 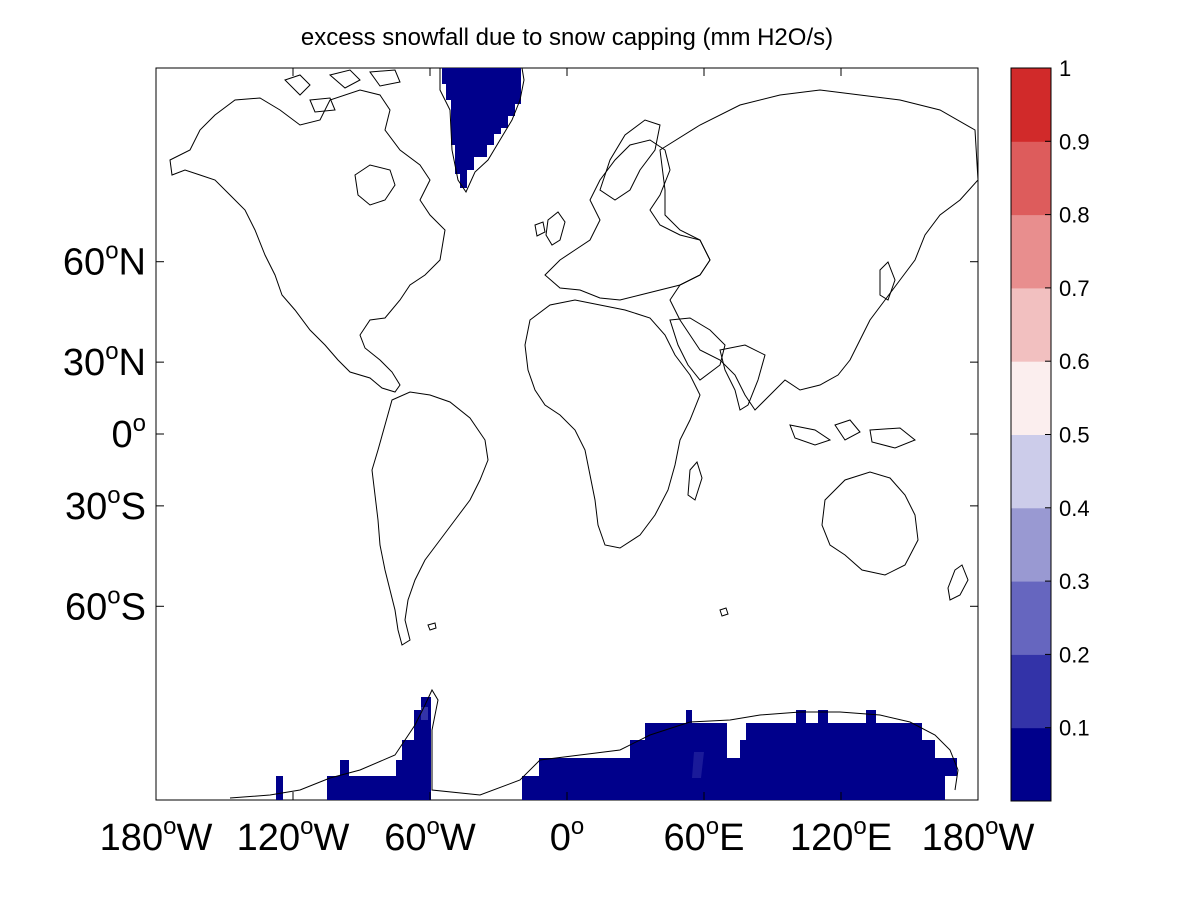 What do you see at coordinates (1074, 288) in the screenshot?
I see `colorbar-label: 0.7` at bounding box center [1074, 288].